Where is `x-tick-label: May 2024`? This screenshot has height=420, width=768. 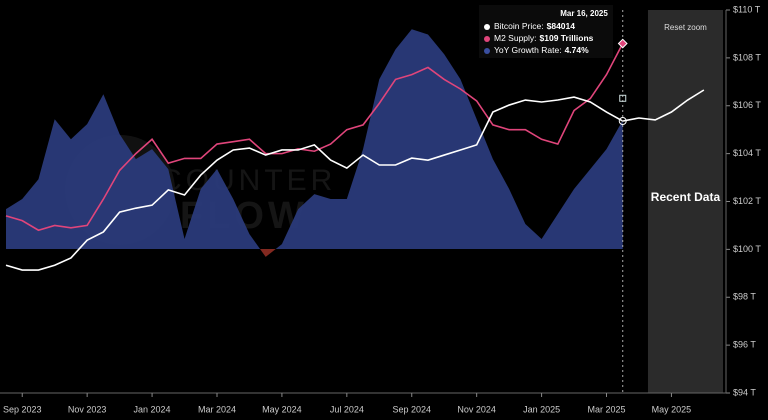
x-tick-label: May 2024 is located at coordinates (282, 409).